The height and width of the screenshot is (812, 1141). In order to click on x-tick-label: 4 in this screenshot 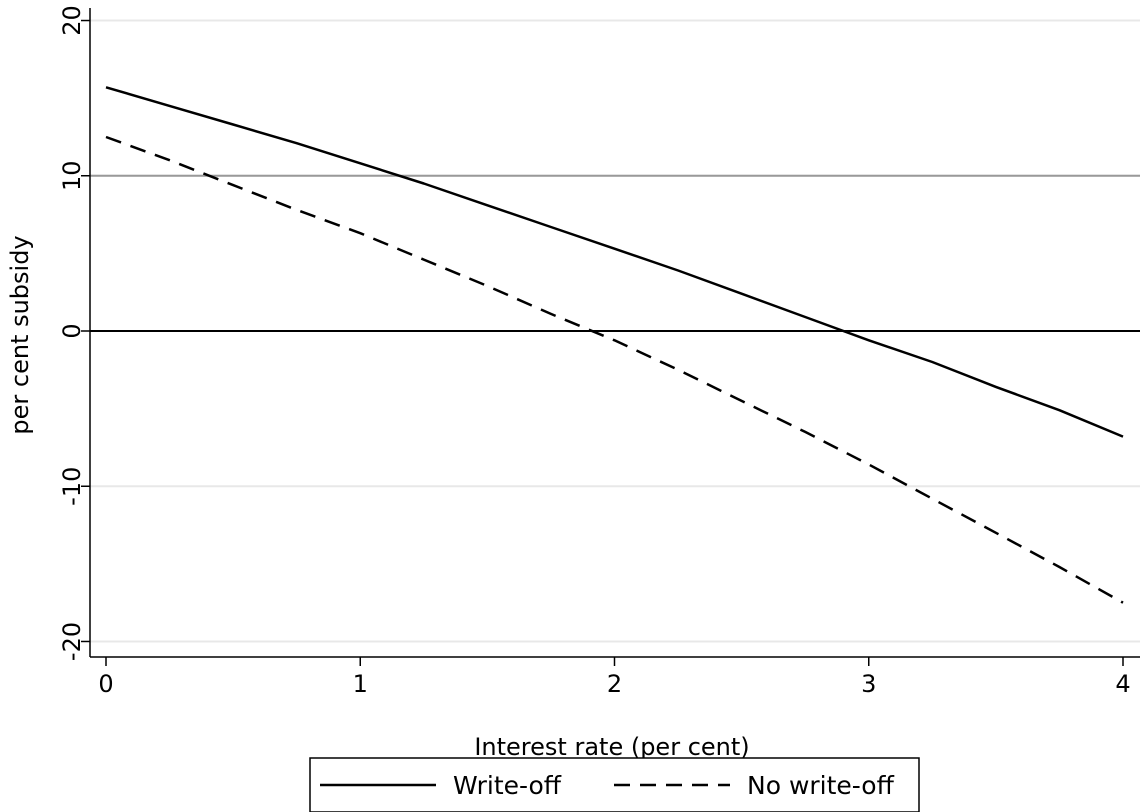, I will do `click(1122, 684)`.